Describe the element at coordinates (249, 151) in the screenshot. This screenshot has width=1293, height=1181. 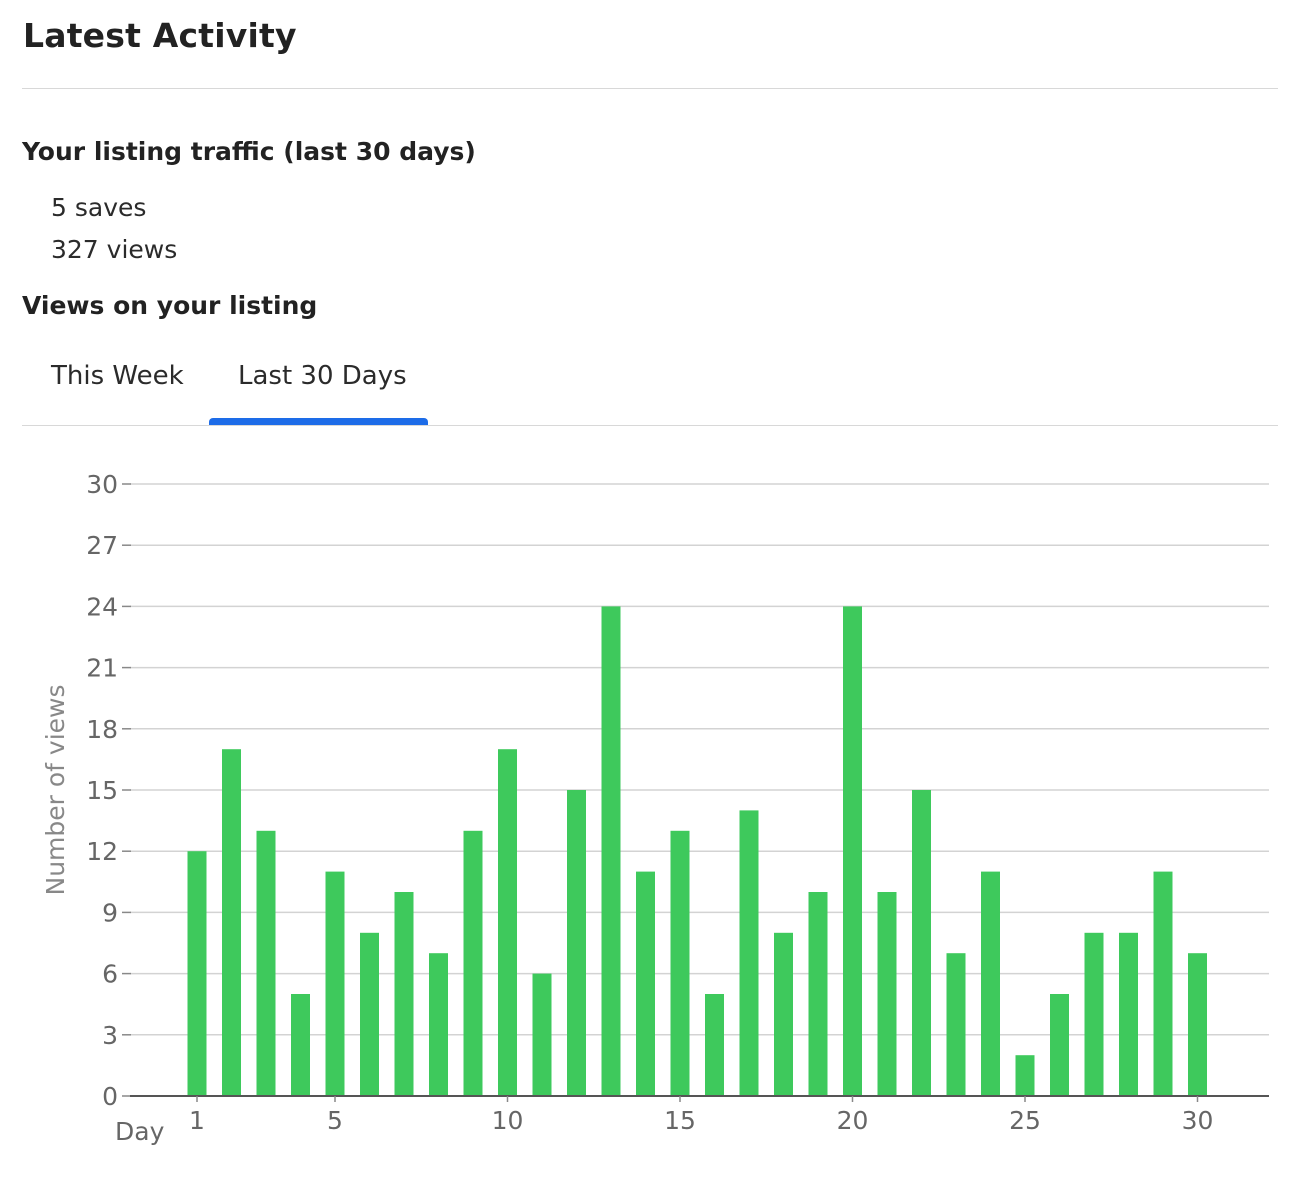
I see `traffic-heading: Your listing traffic (last 30 days)` at that location.